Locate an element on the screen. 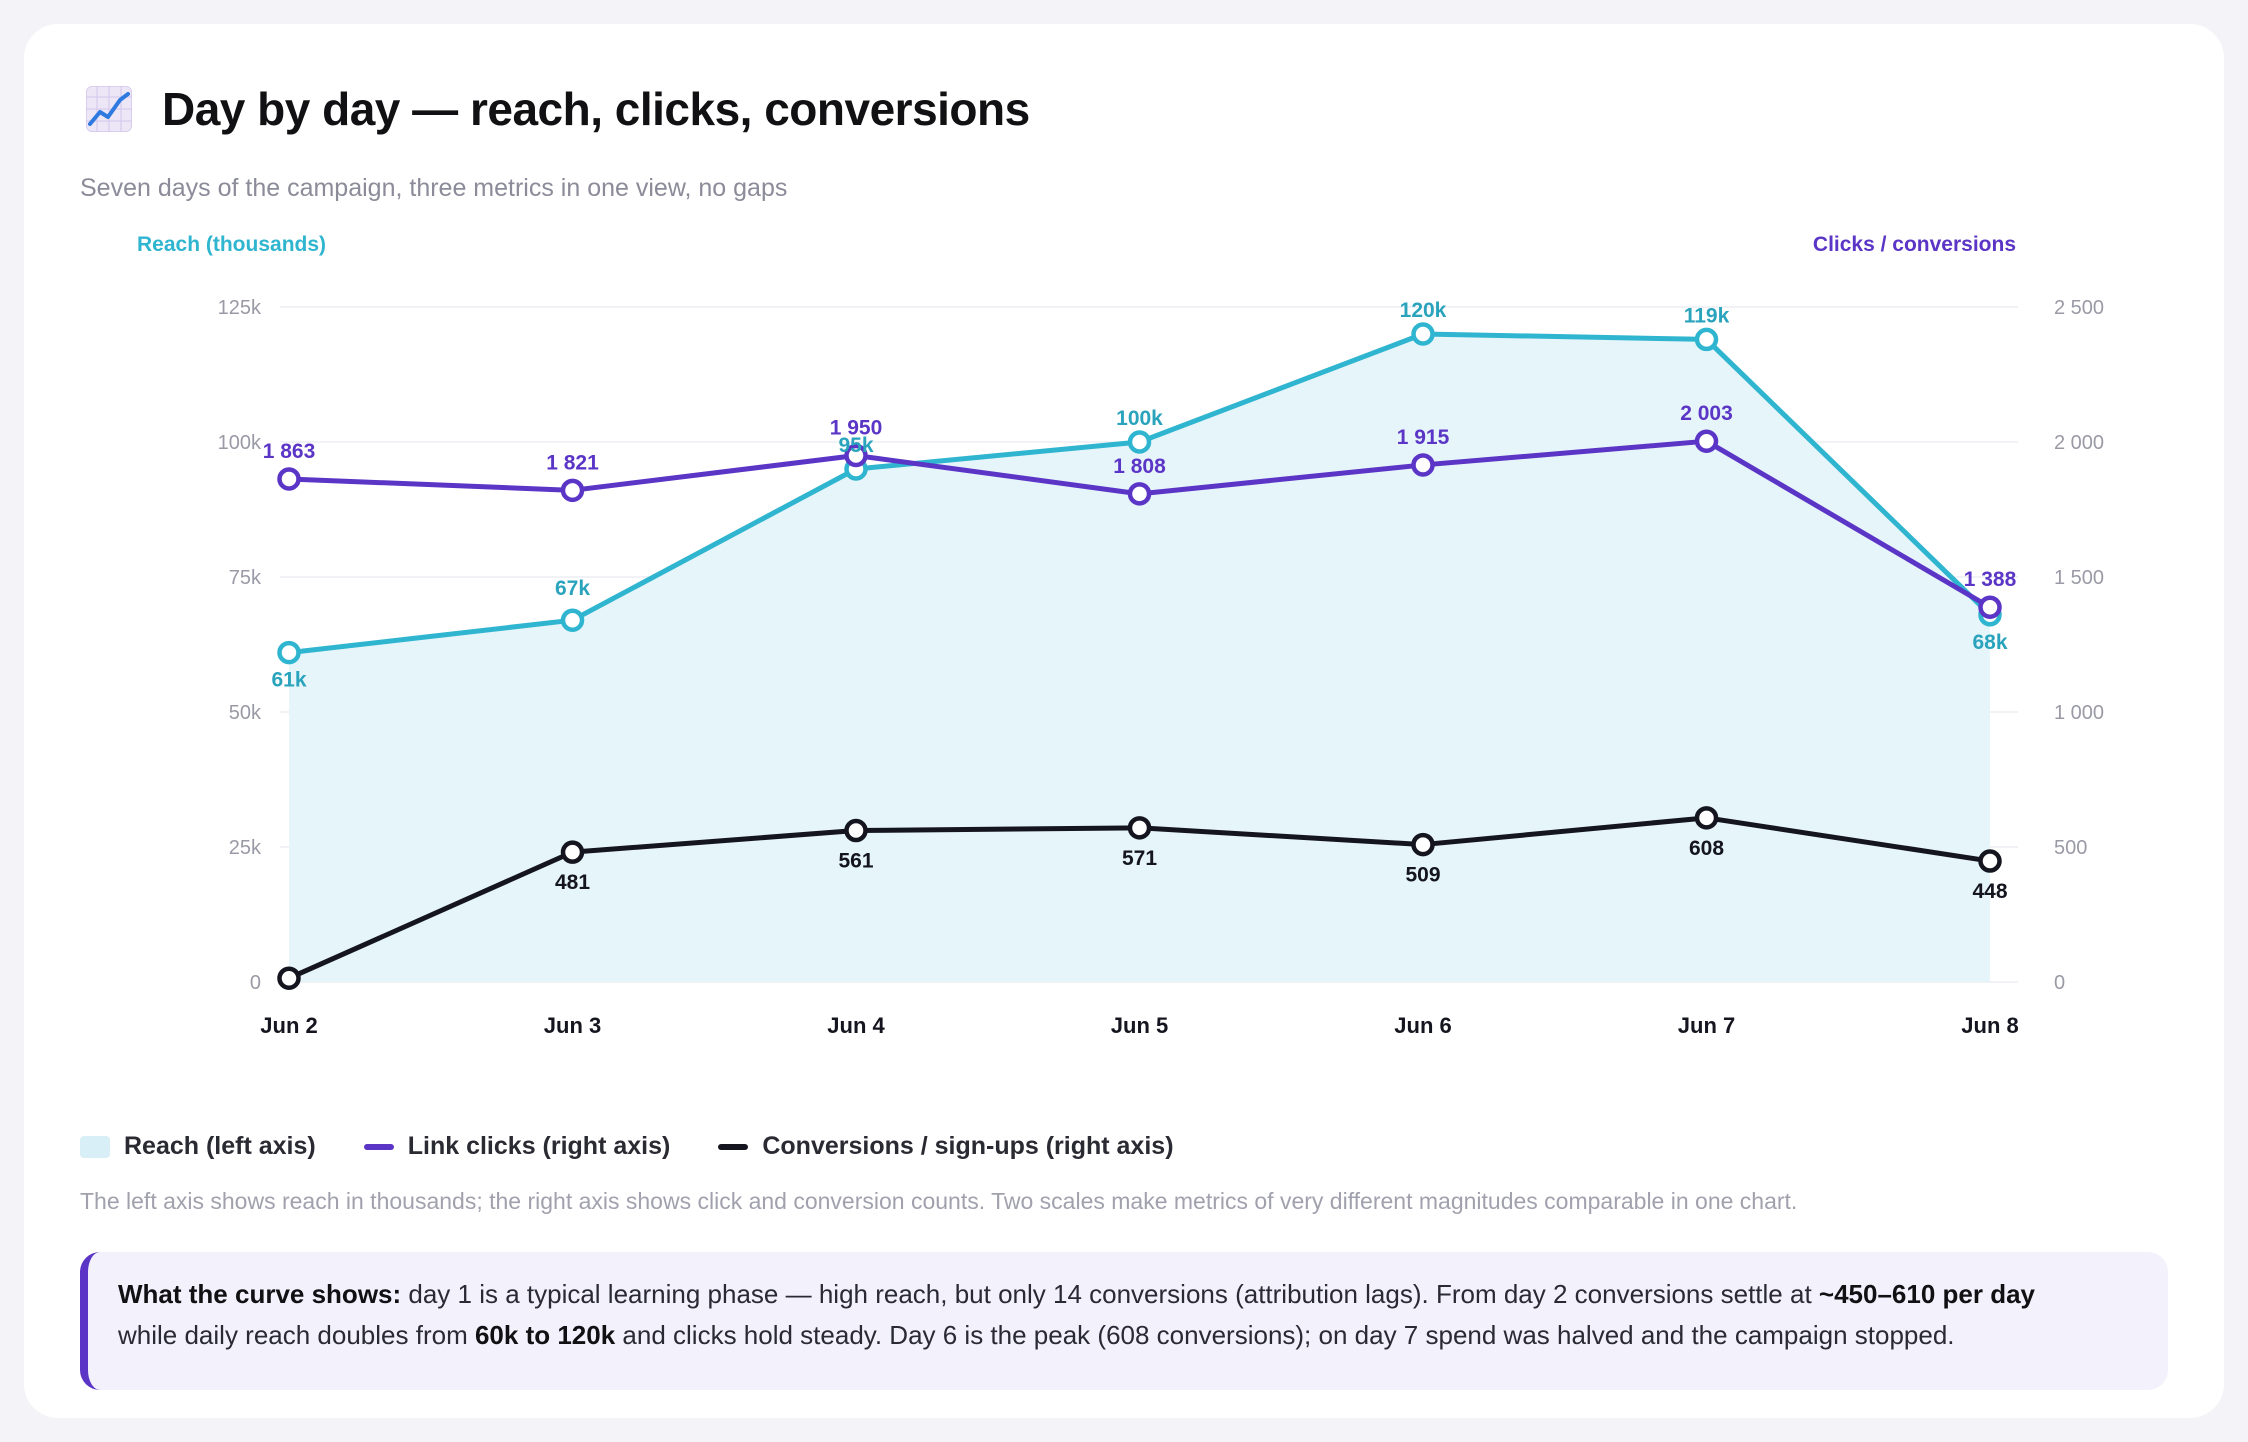 The image size is (2248, 1442). reach-data-label: 61k is located at coordinates (288, 680).